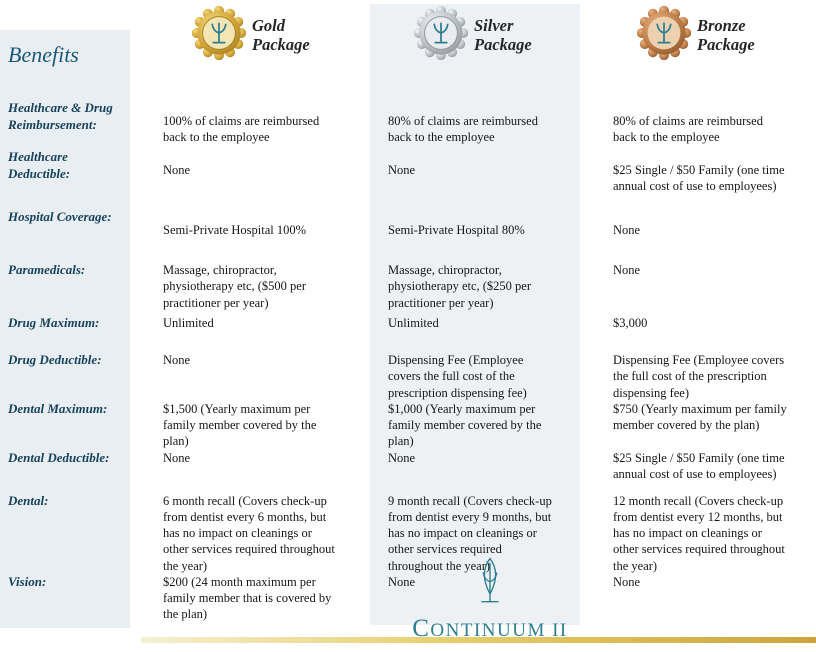 The image size is (816, 652). Describe the element at coordinates (55, 359) in the screenshot. I see `row-label: Drug Deductible:` at that location.